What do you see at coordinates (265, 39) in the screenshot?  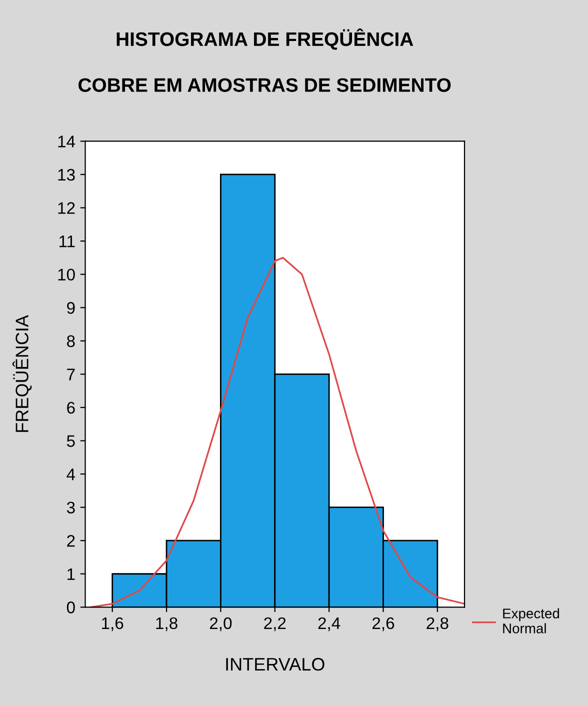 I see `chart-title: HISTOGRAMA DE FREQÜÊNCIA` at bounding box center [265, 39].